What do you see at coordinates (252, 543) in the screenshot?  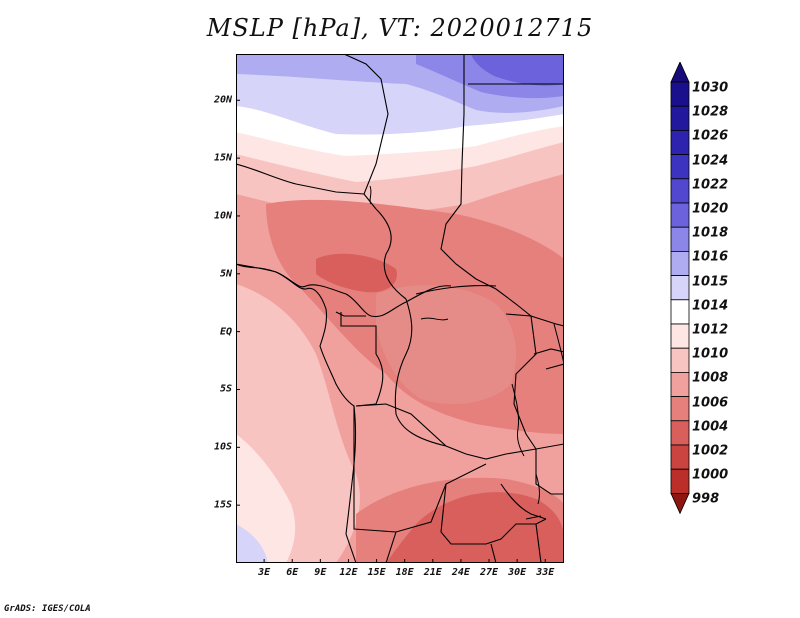 I see `field-band-1016-southwest` at bounding box center [252, 543].